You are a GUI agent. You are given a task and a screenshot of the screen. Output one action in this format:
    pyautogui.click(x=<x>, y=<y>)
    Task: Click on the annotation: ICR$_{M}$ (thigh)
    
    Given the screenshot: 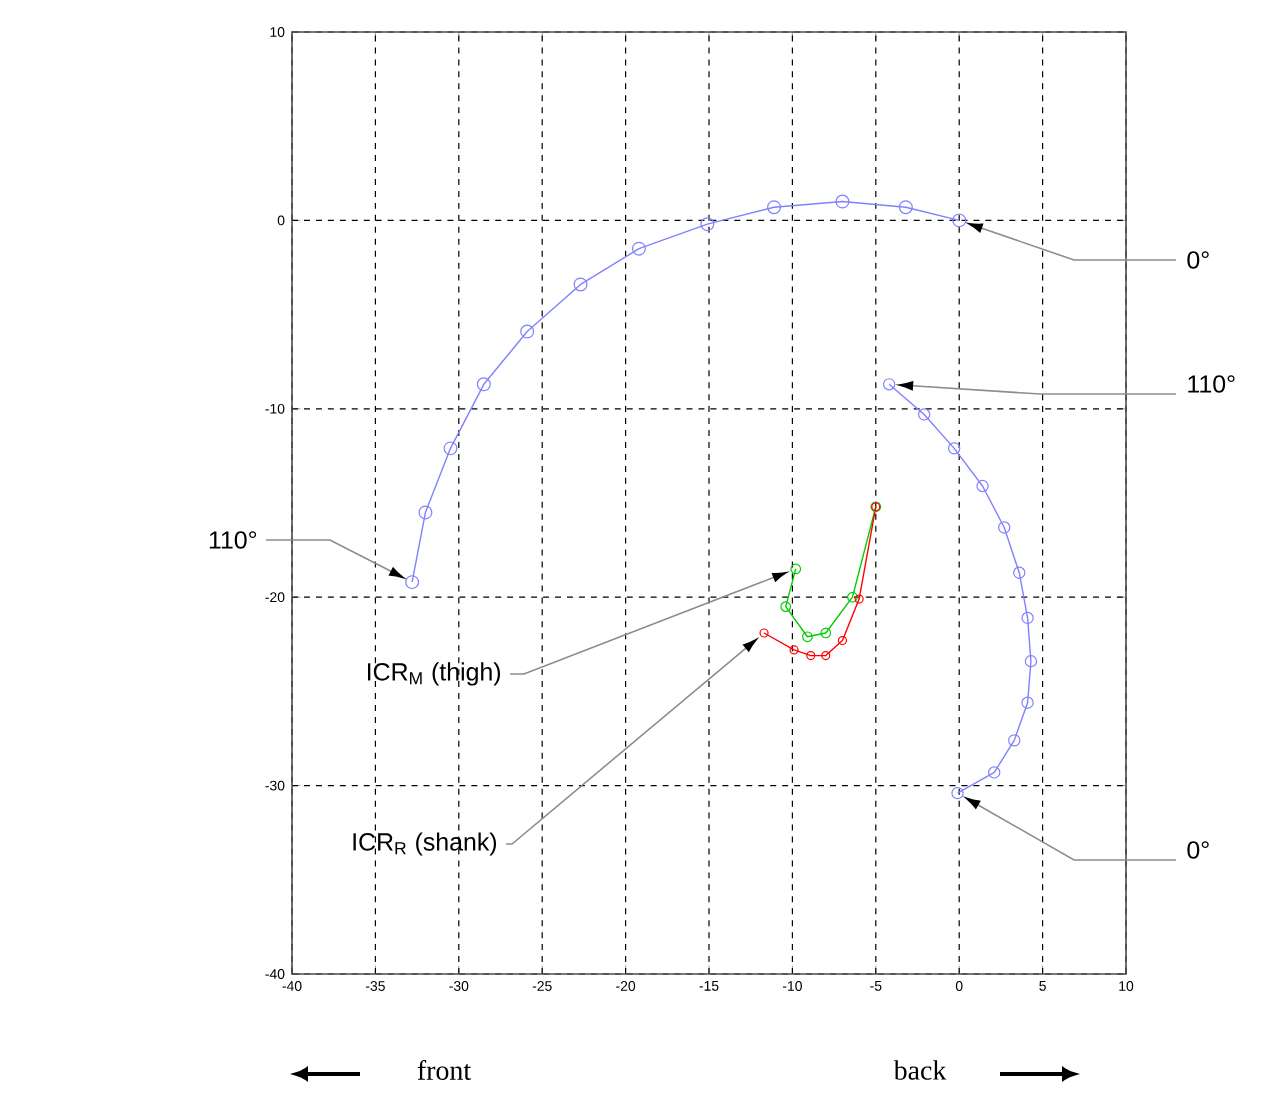 What is the action you would take?
    pyautogui.click(x=434, y=674)
    